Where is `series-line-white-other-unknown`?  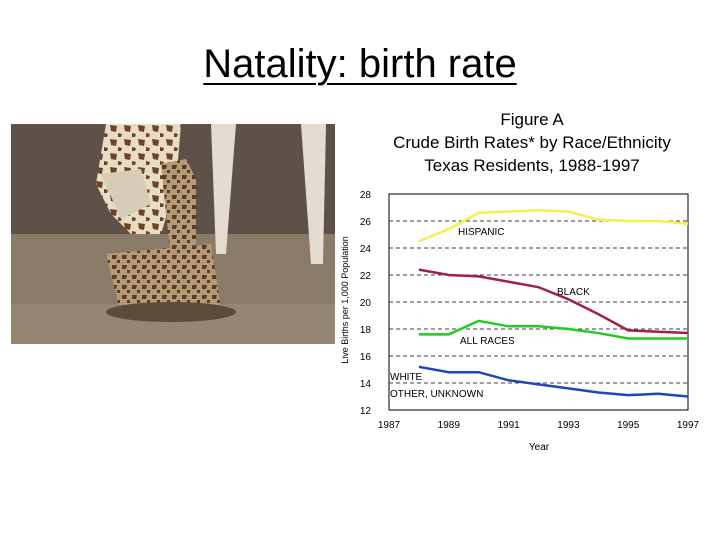 series-line-white-other-unknown is located at coordinates (553, 381).